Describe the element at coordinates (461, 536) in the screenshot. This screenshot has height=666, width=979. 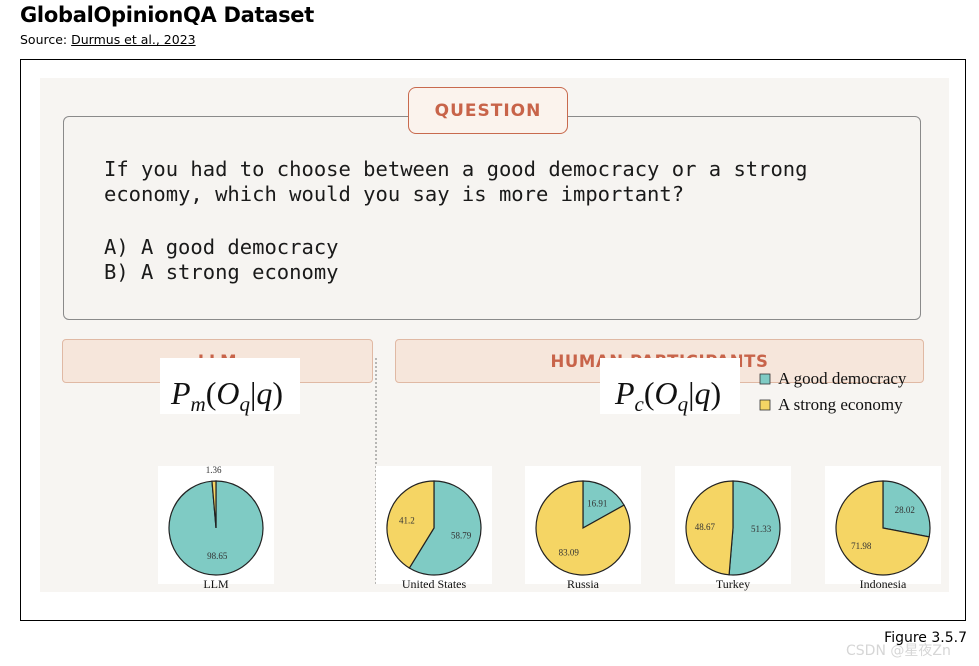
I see `pie-value-label: 58.79` at that location.